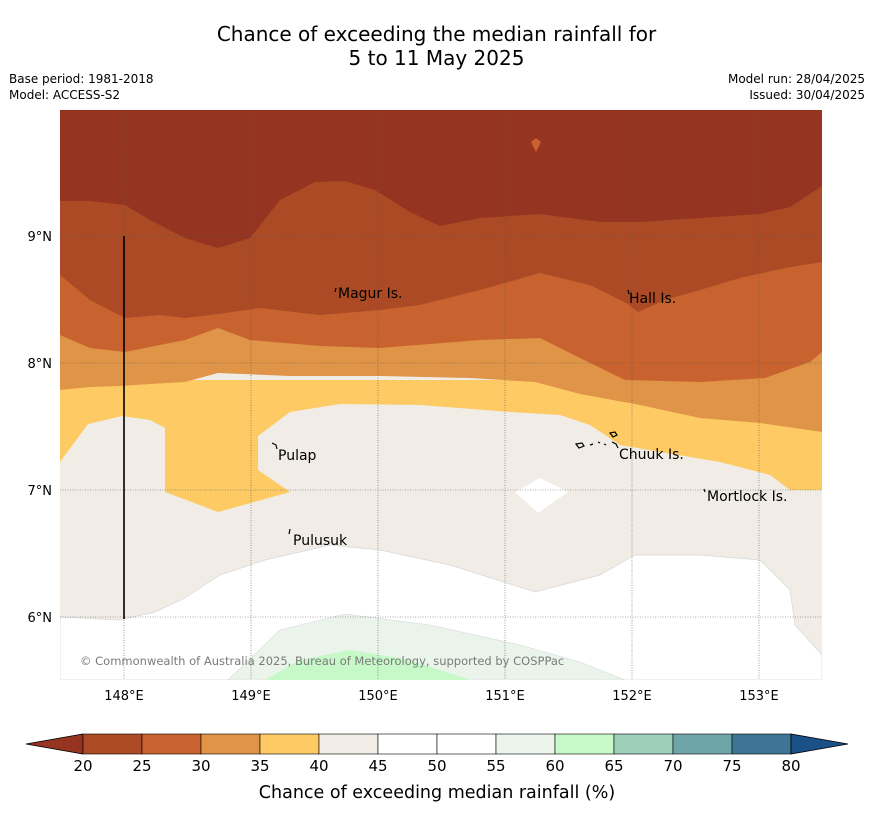  I want to click on label-hall: Hall Is., so click(652, 299).